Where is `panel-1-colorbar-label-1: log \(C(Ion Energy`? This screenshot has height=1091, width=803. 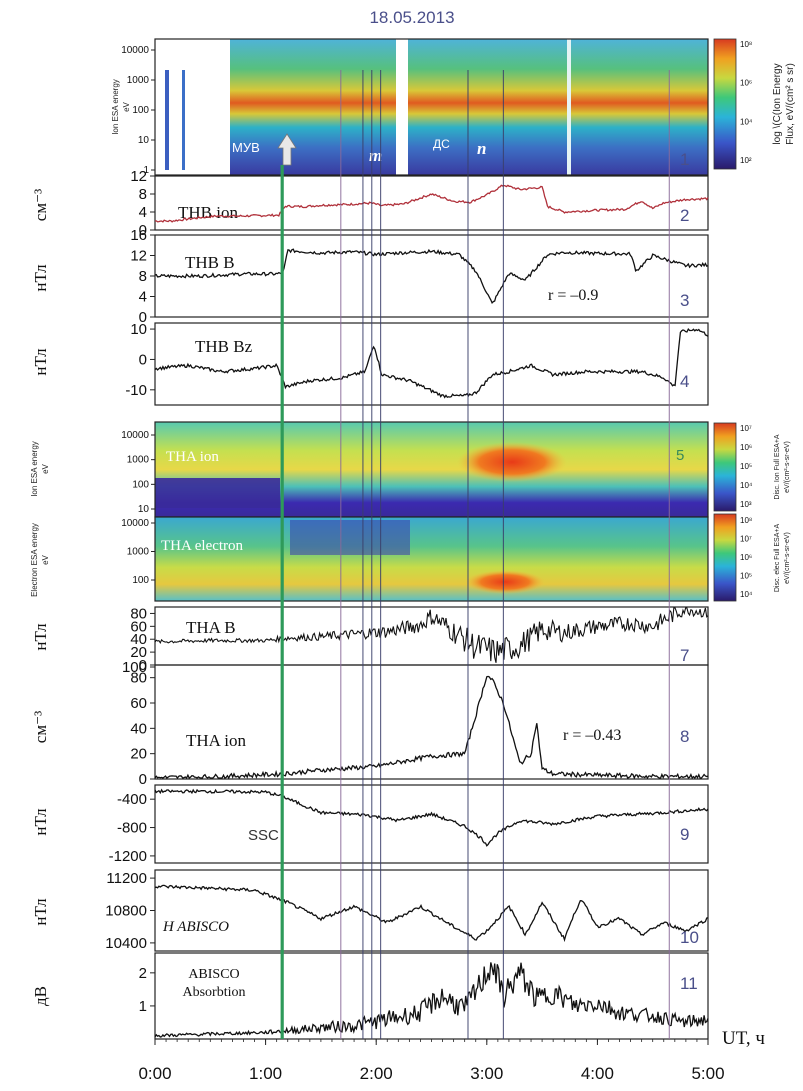 panel-1-colorbar-label-1: log \(C(Ion Energy is located at coordinates (777, 103).